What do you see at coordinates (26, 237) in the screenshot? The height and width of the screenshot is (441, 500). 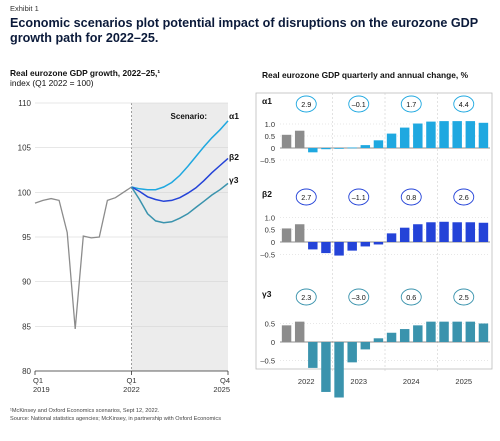 I see `y-tick-label: 95` at bounding box center [26, 237].